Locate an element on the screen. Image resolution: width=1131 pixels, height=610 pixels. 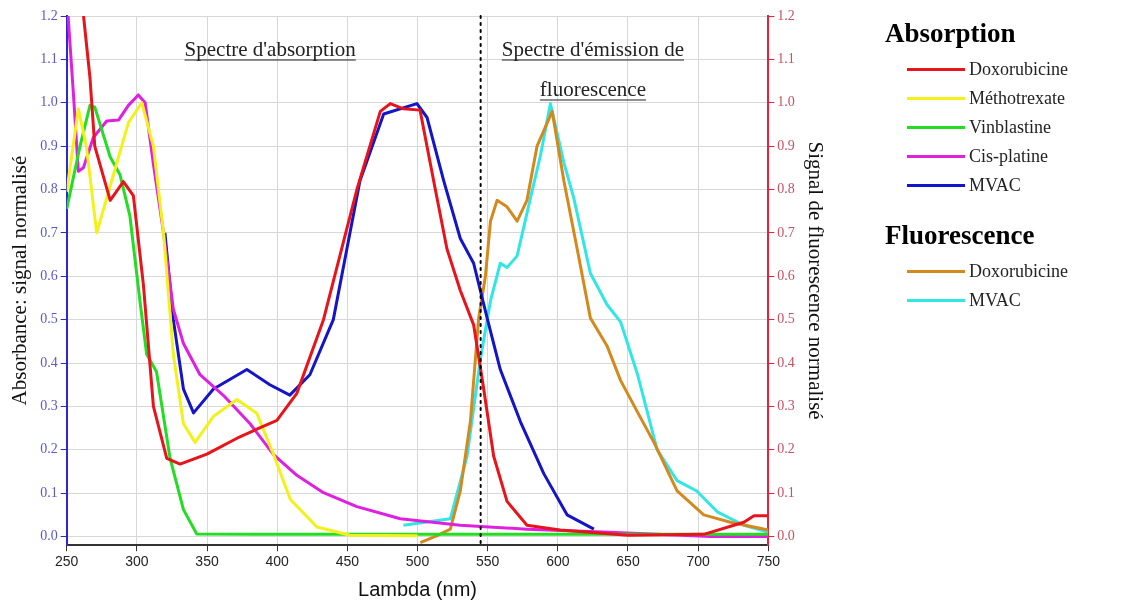
text: Fluorescence is located at coordinates (960, 235).